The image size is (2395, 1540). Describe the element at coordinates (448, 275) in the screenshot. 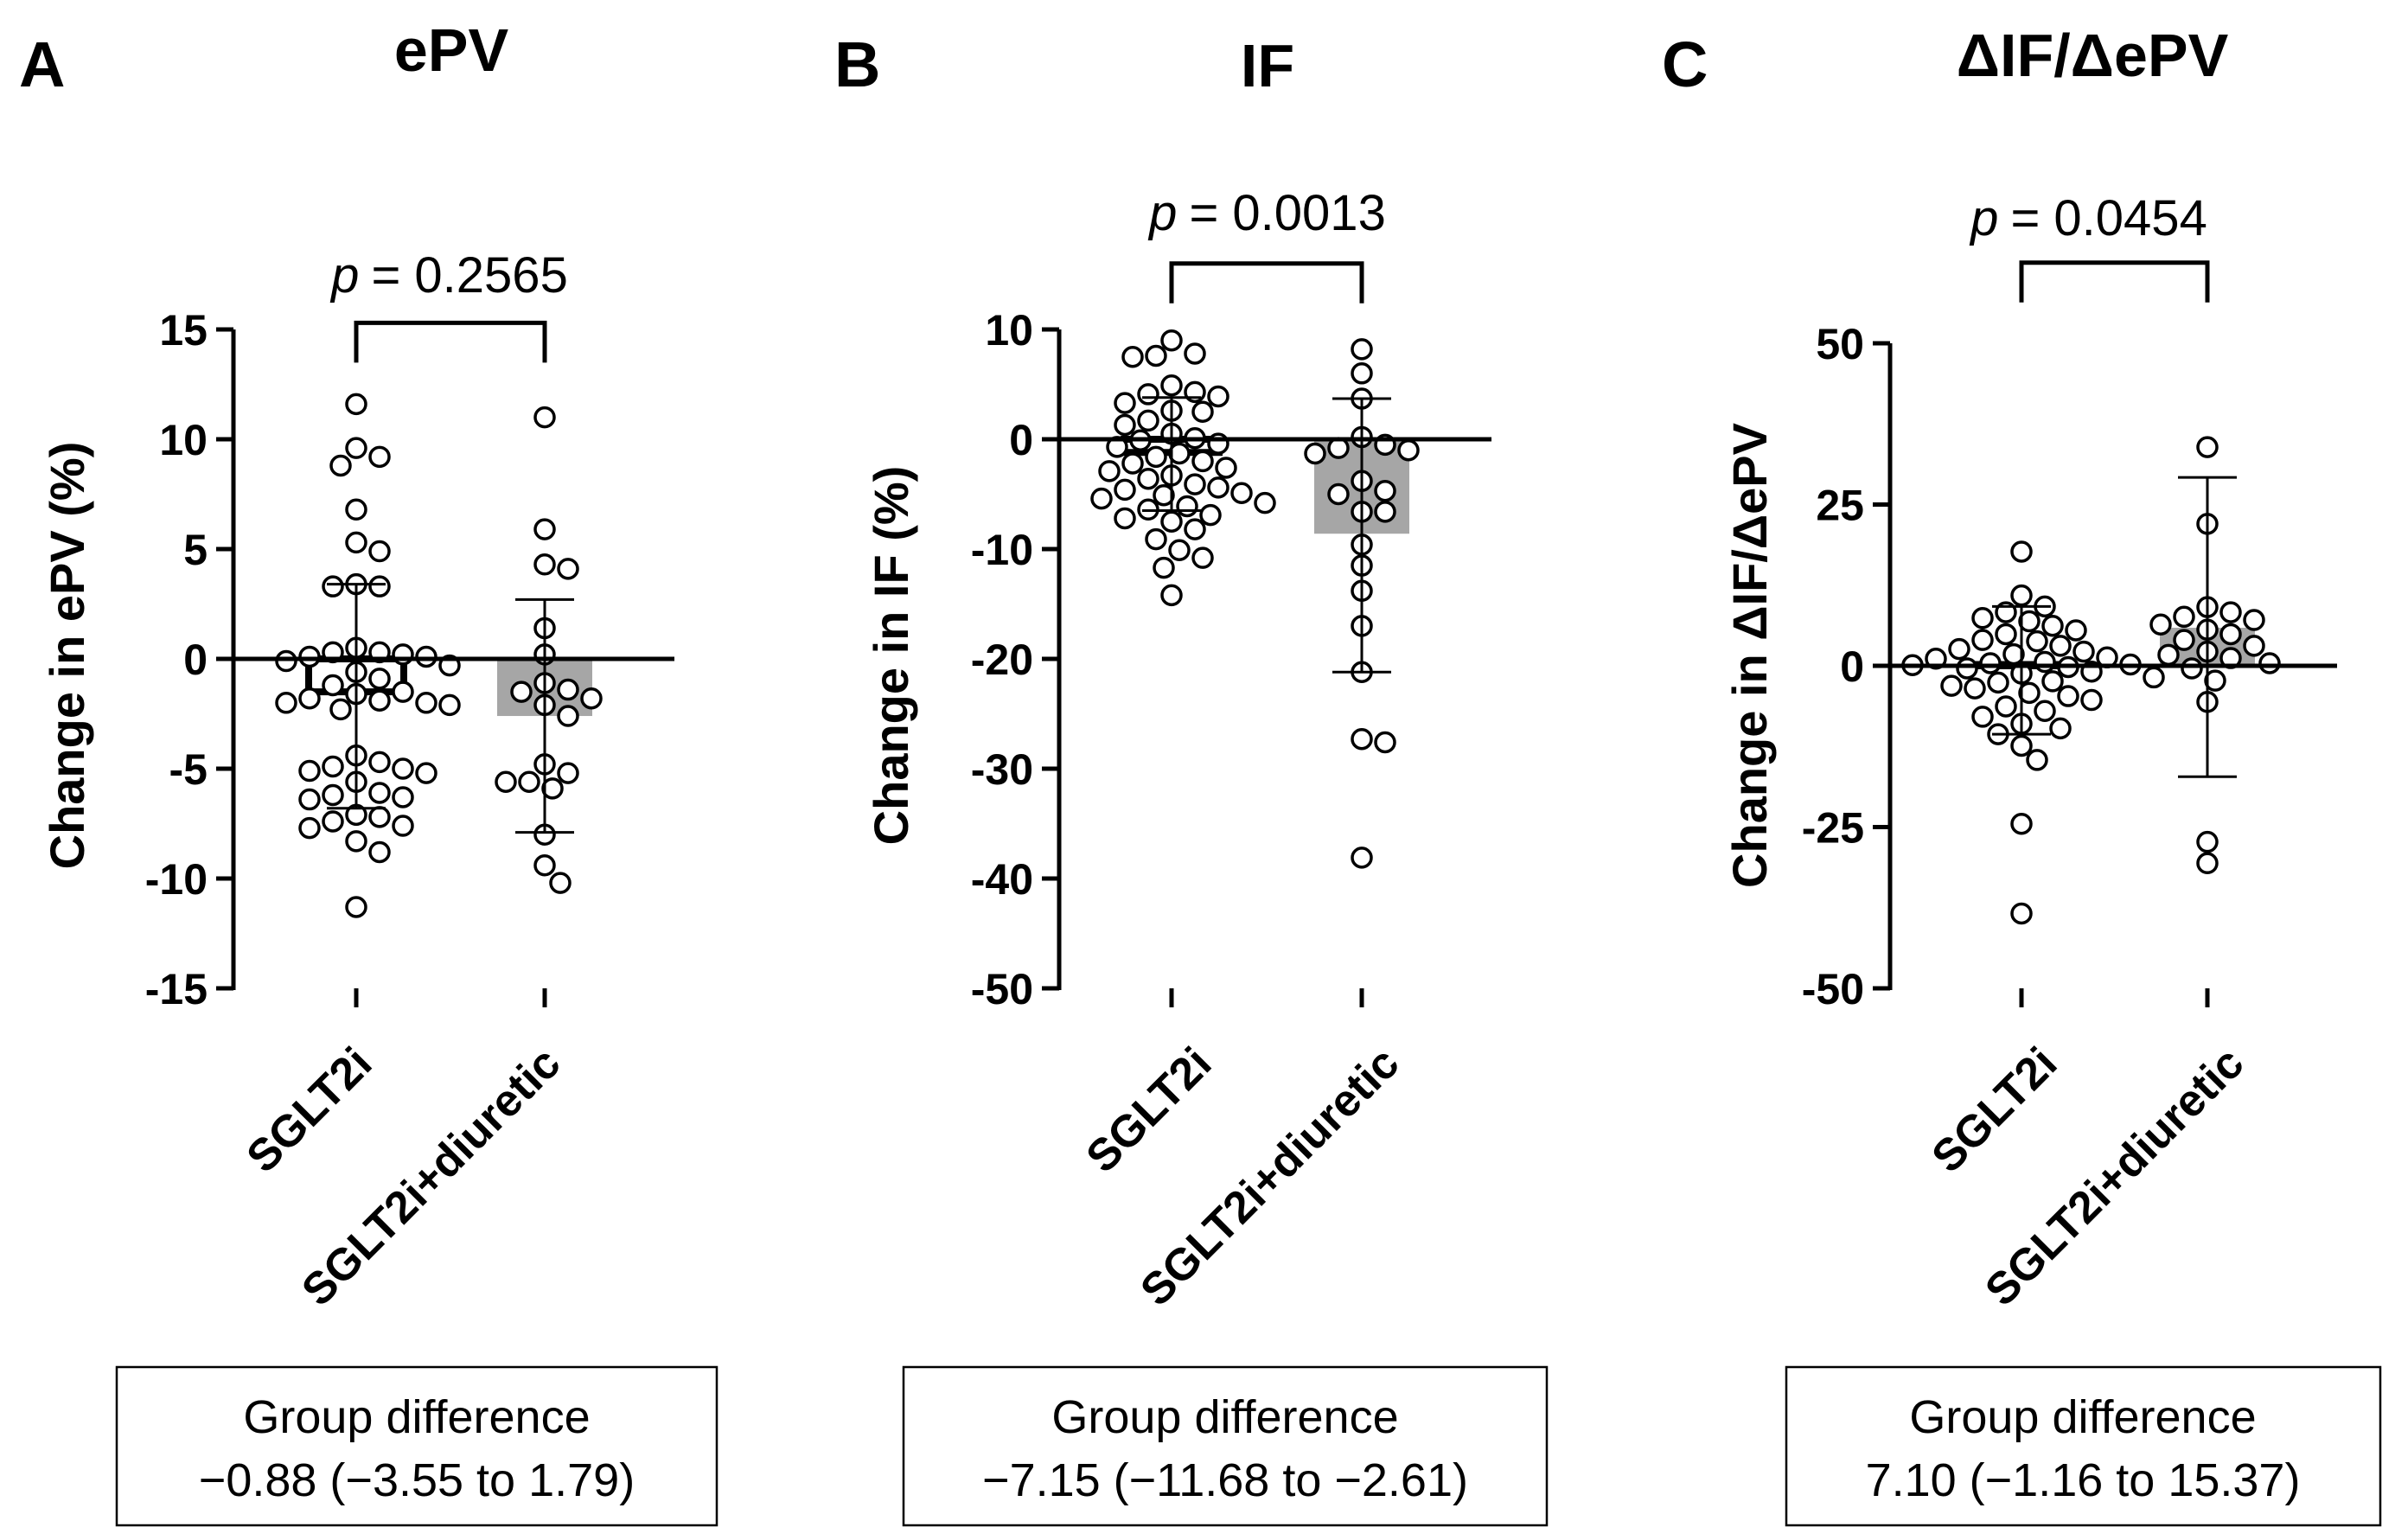

I see `p-value-label: p = 0.2565` at that location.